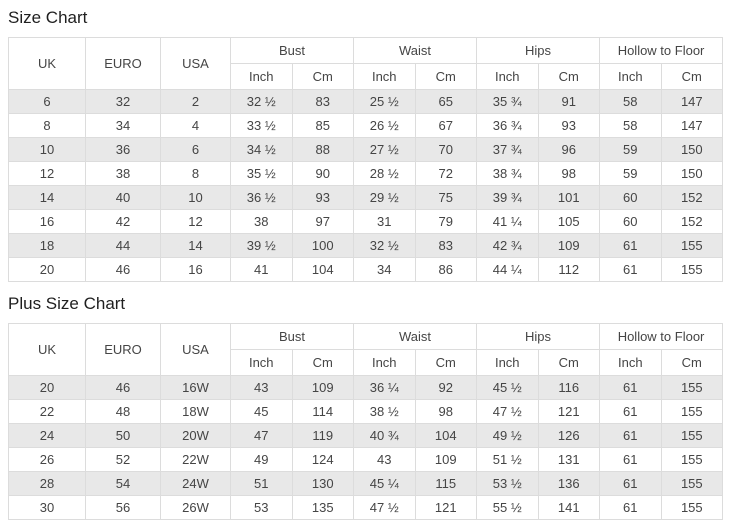 The width and height of the screenshot is (730, 530). Describe the element at coordinates (195, 507) in the screenshot. I see `table-cell: 26W` at that location.